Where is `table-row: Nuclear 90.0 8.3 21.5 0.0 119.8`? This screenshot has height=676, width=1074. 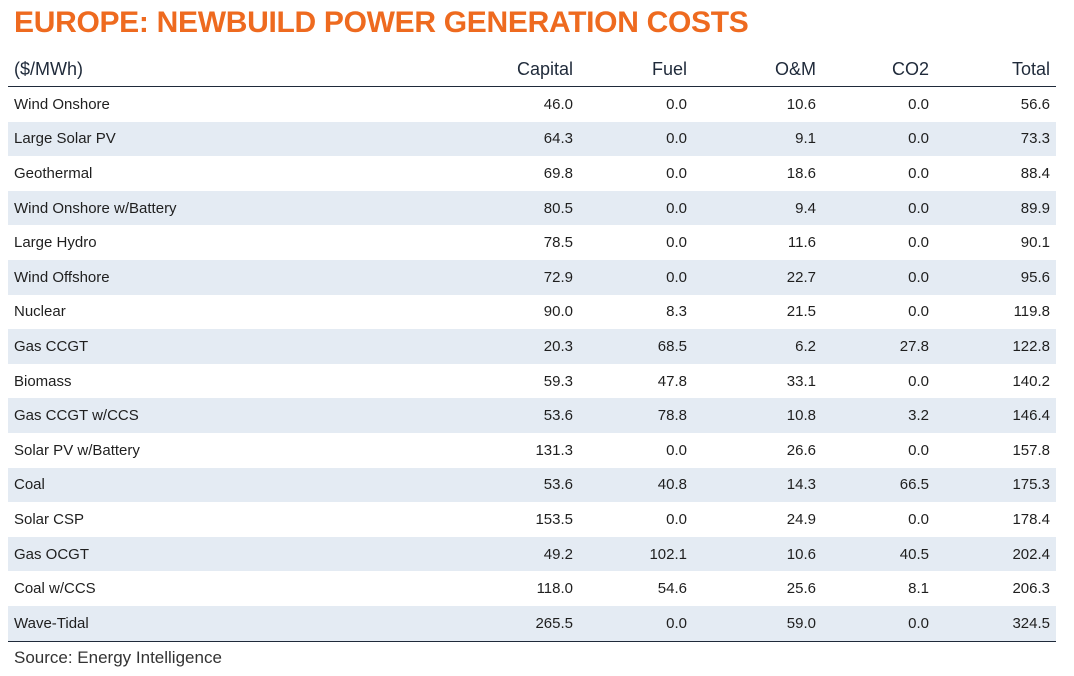
table-row: Nuclear 90.0 8.3 21.5 0.0 119.8 is located at coordinates (532, 312).